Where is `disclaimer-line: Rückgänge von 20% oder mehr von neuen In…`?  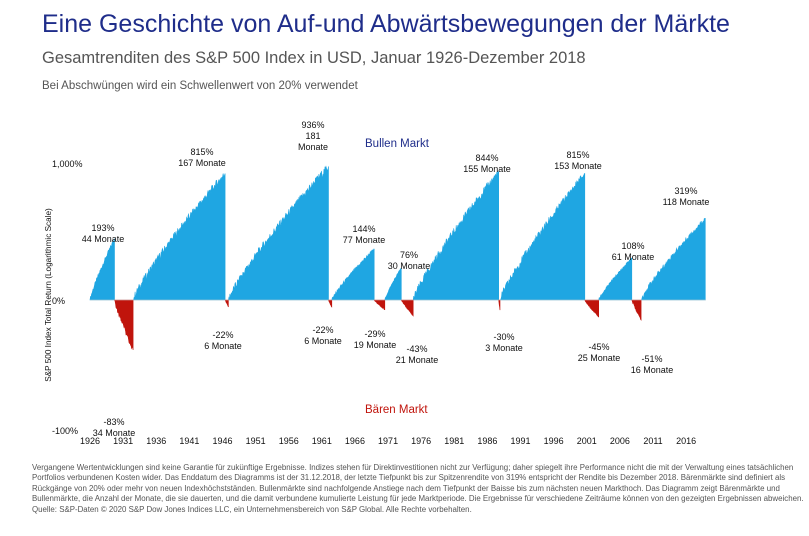
disclaimer-line: Rückgänge von 20% oder mehr von neuen In… is located at coordinates (406, 488).